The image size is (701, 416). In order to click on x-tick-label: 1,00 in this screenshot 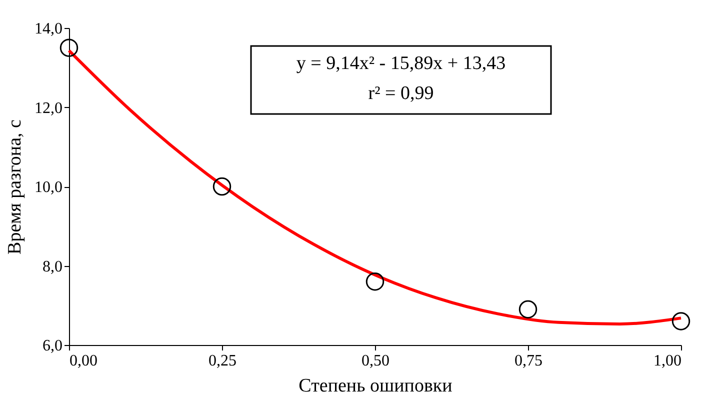, I will do `click(668, 361)`.